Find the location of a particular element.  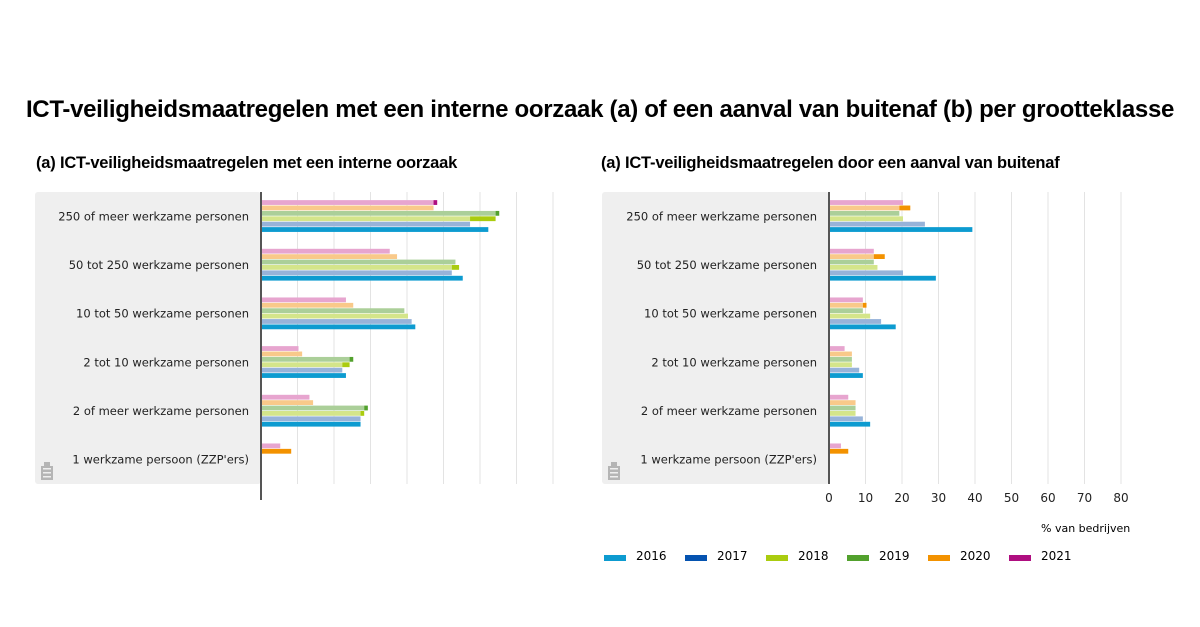

category-label: 2 of meer werkzame personen is located at coordinates (161, 411).